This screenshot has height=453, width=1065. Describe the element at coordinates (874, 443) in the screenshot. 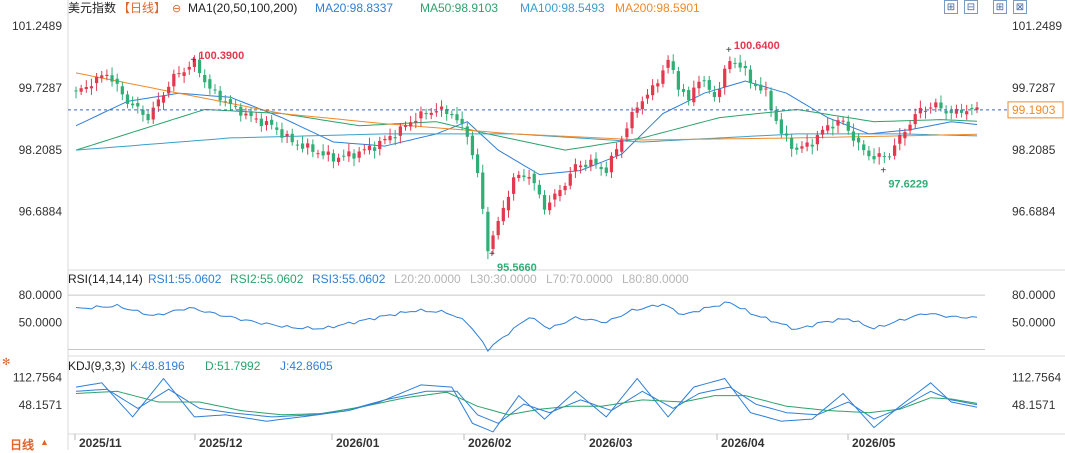

I see `x-tick-label: 2026/05` at that location.